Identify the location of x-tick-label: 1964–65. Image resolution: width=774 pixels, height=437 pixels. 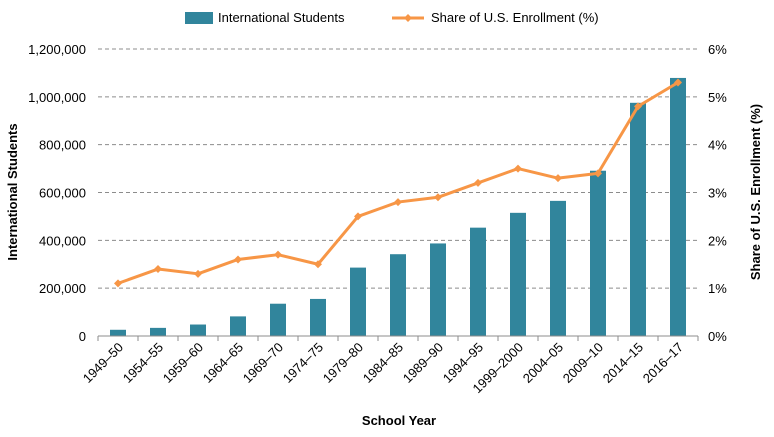
(223, 363).